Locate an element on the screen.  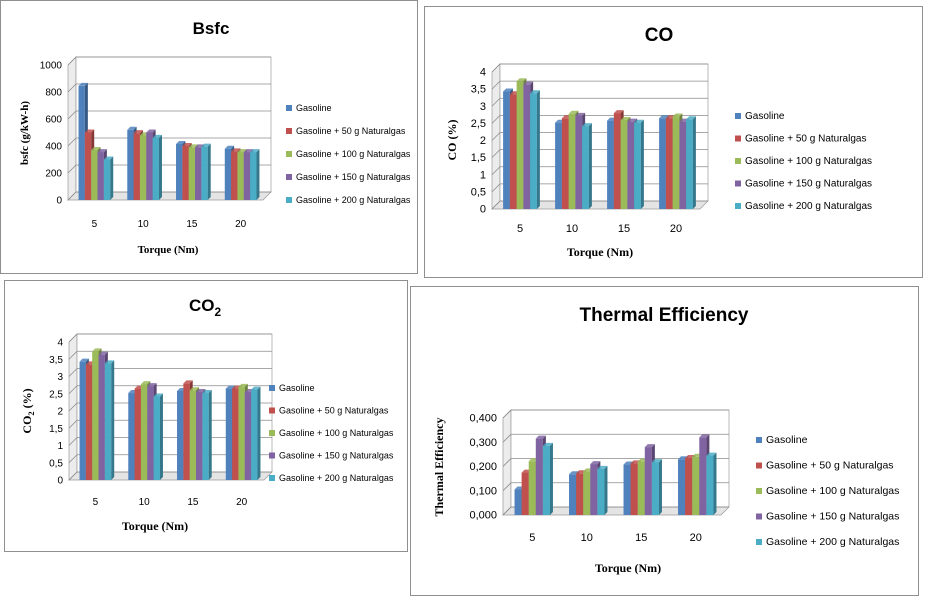
y-tick-label: 1 is located at coordinates (483, 175).